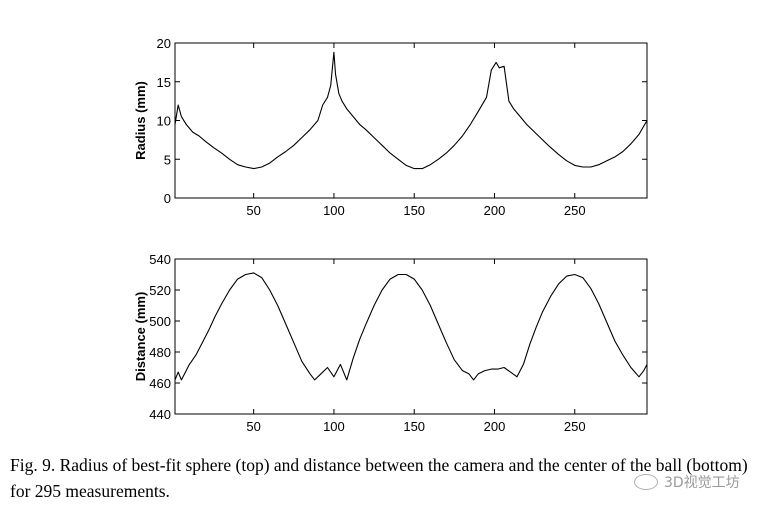 Image resolution: width=774 pixels, height=514 pixels. I want to click on radius-y-axis-label: Radius (mm), so click(140, 120).